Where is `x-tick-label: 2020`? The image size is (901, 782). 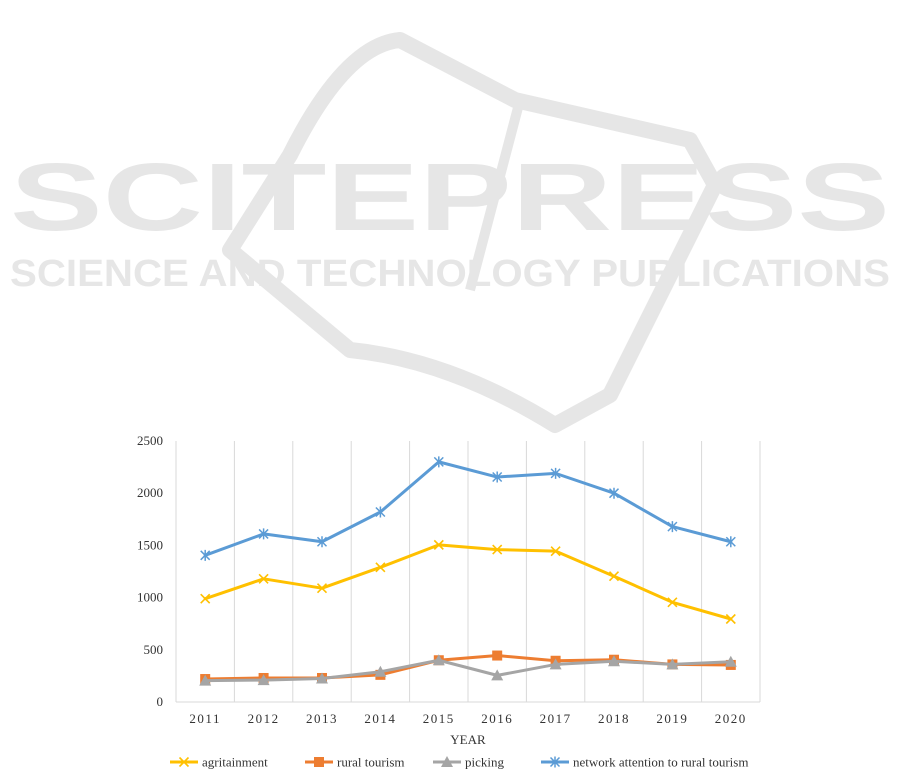 x-tick-label: 2020 is located at coordinates (731, 718).